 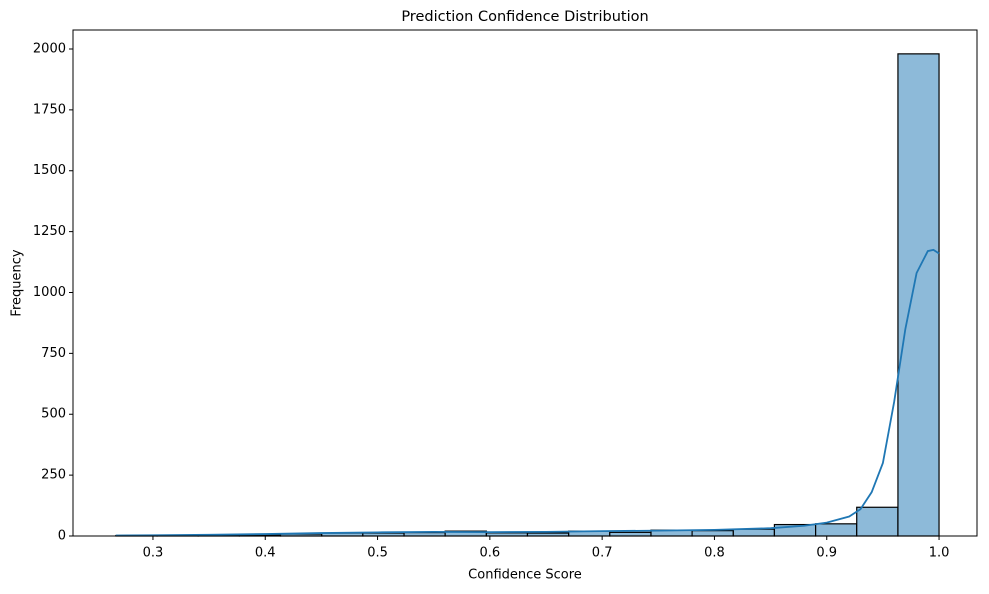 I want to click on x-axis-label: Confidence Score, so click(x=525, y=575).